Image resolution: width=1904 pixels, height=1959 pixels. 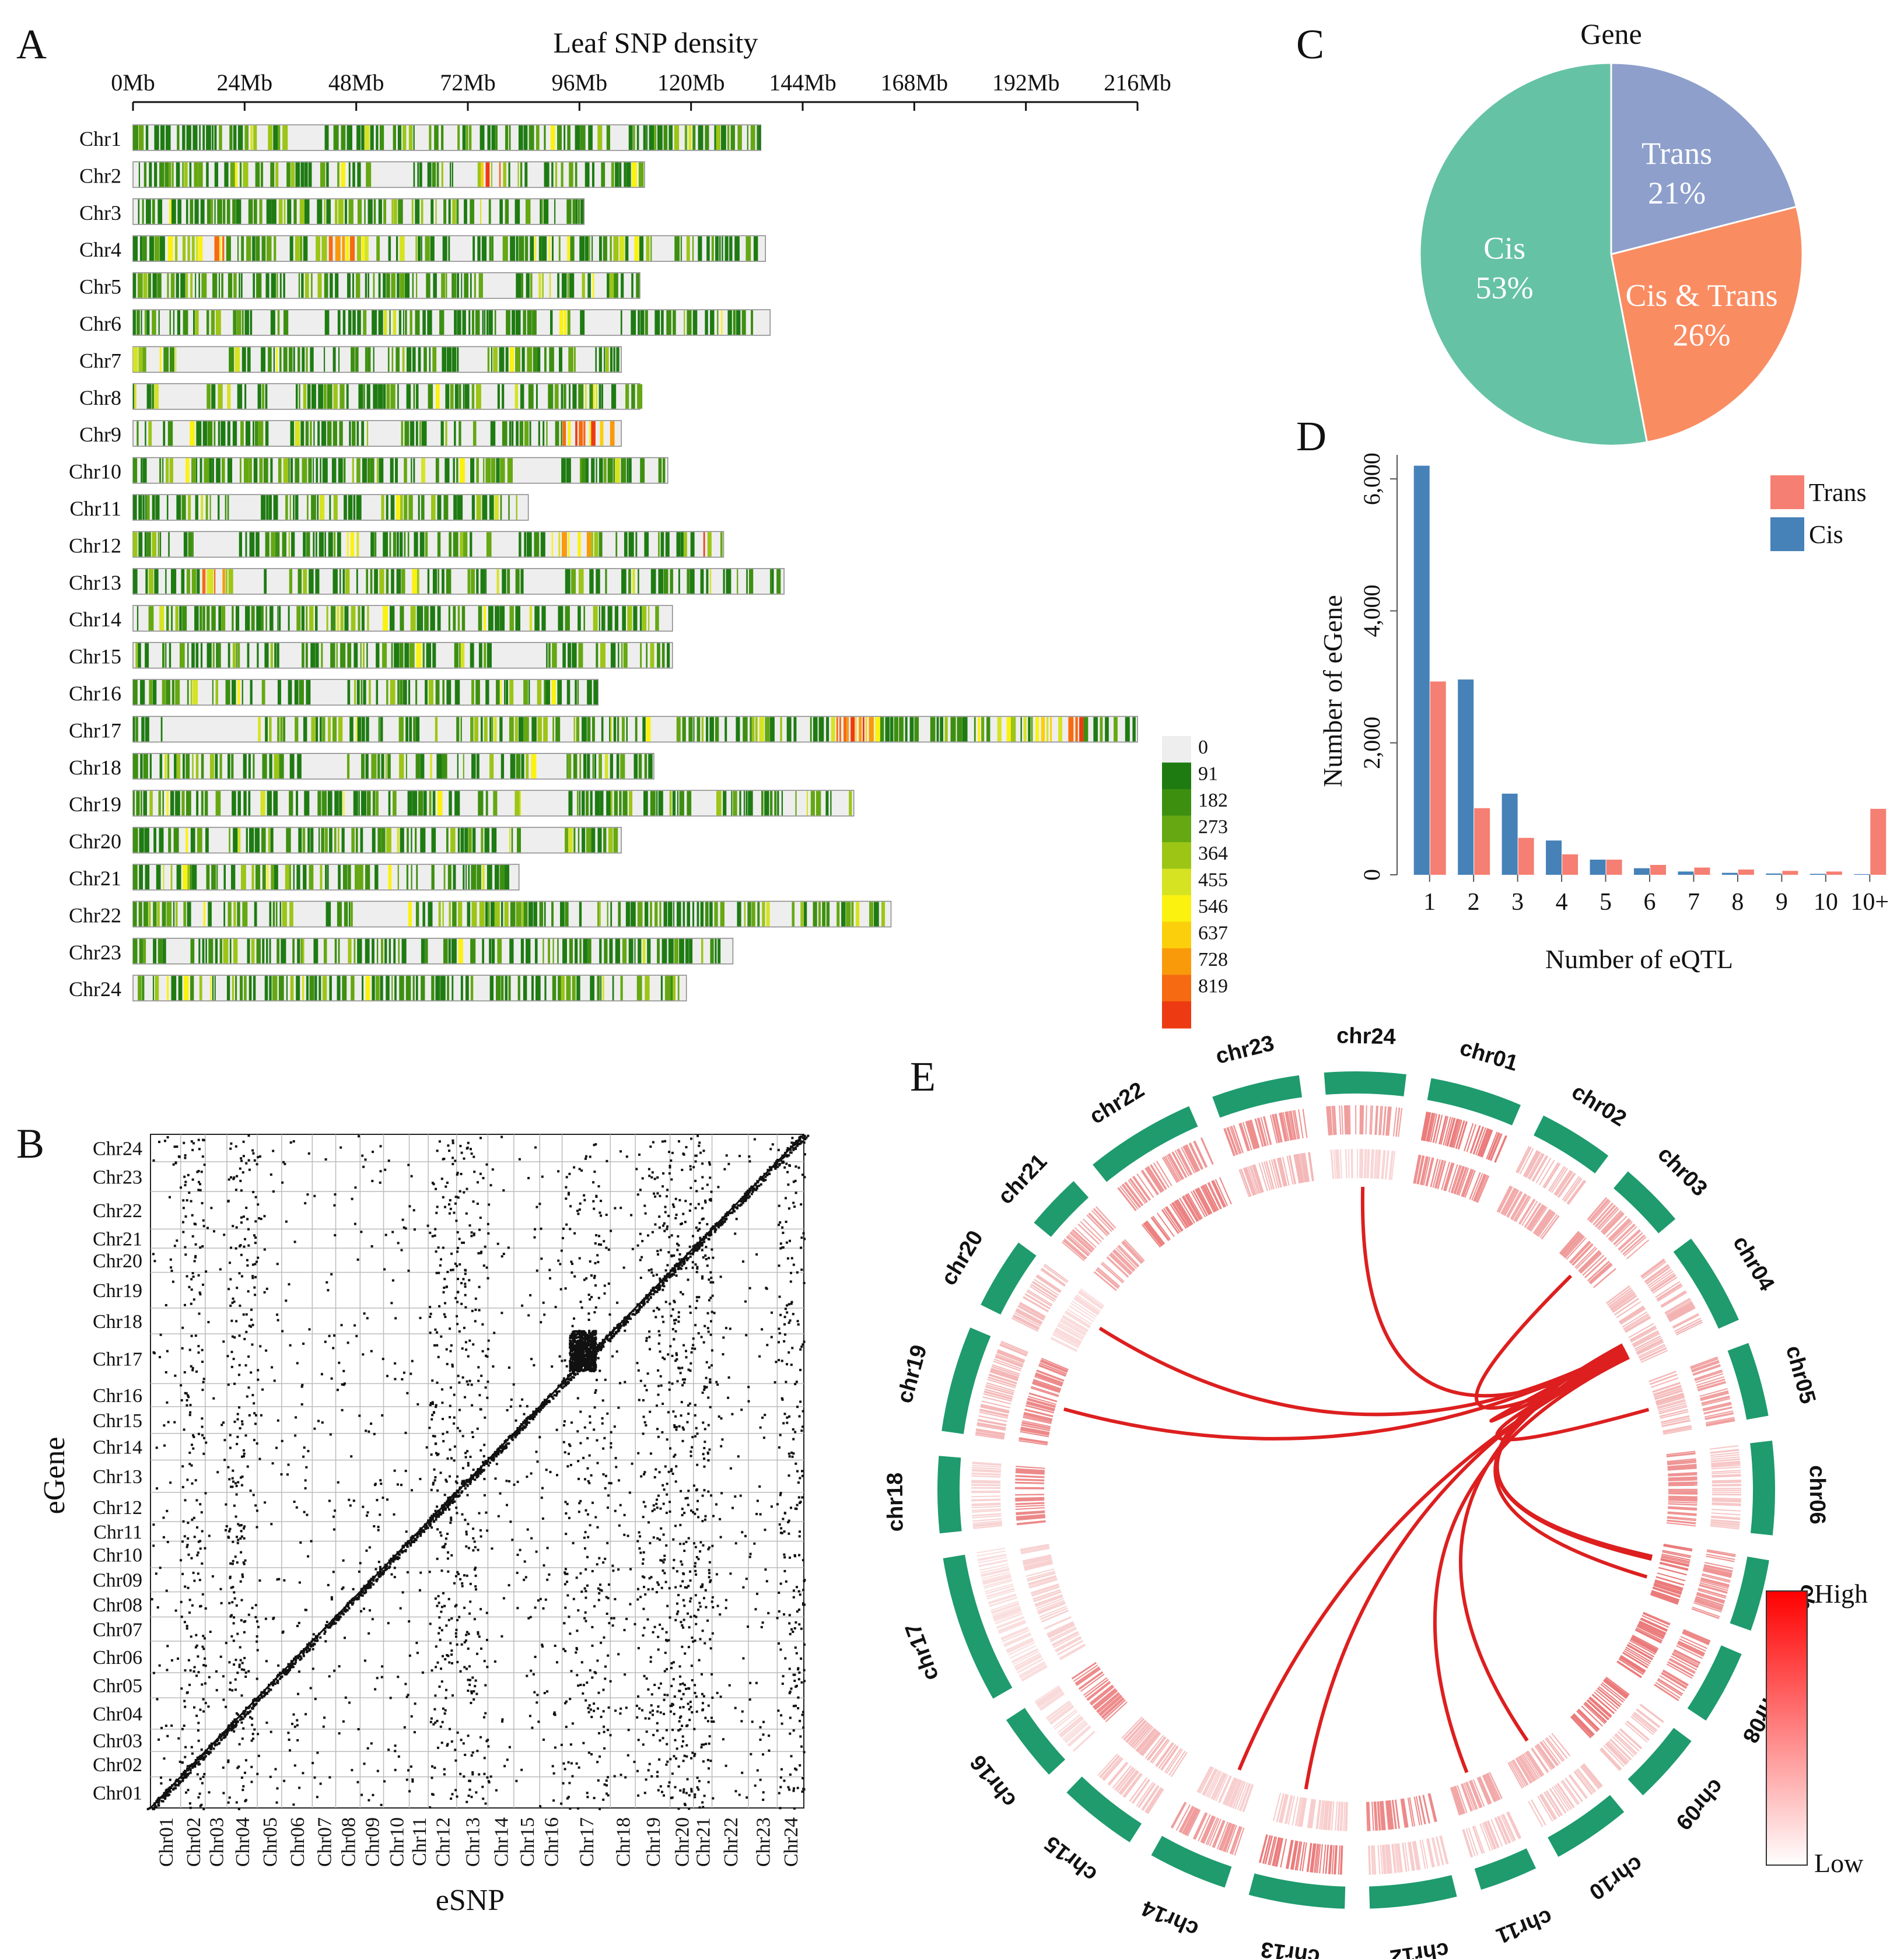 What do you see at coordinates (117, 1177) in the screenshot?
I see `y-chrom-label: Chr23` at bounding box center [117, 1177].